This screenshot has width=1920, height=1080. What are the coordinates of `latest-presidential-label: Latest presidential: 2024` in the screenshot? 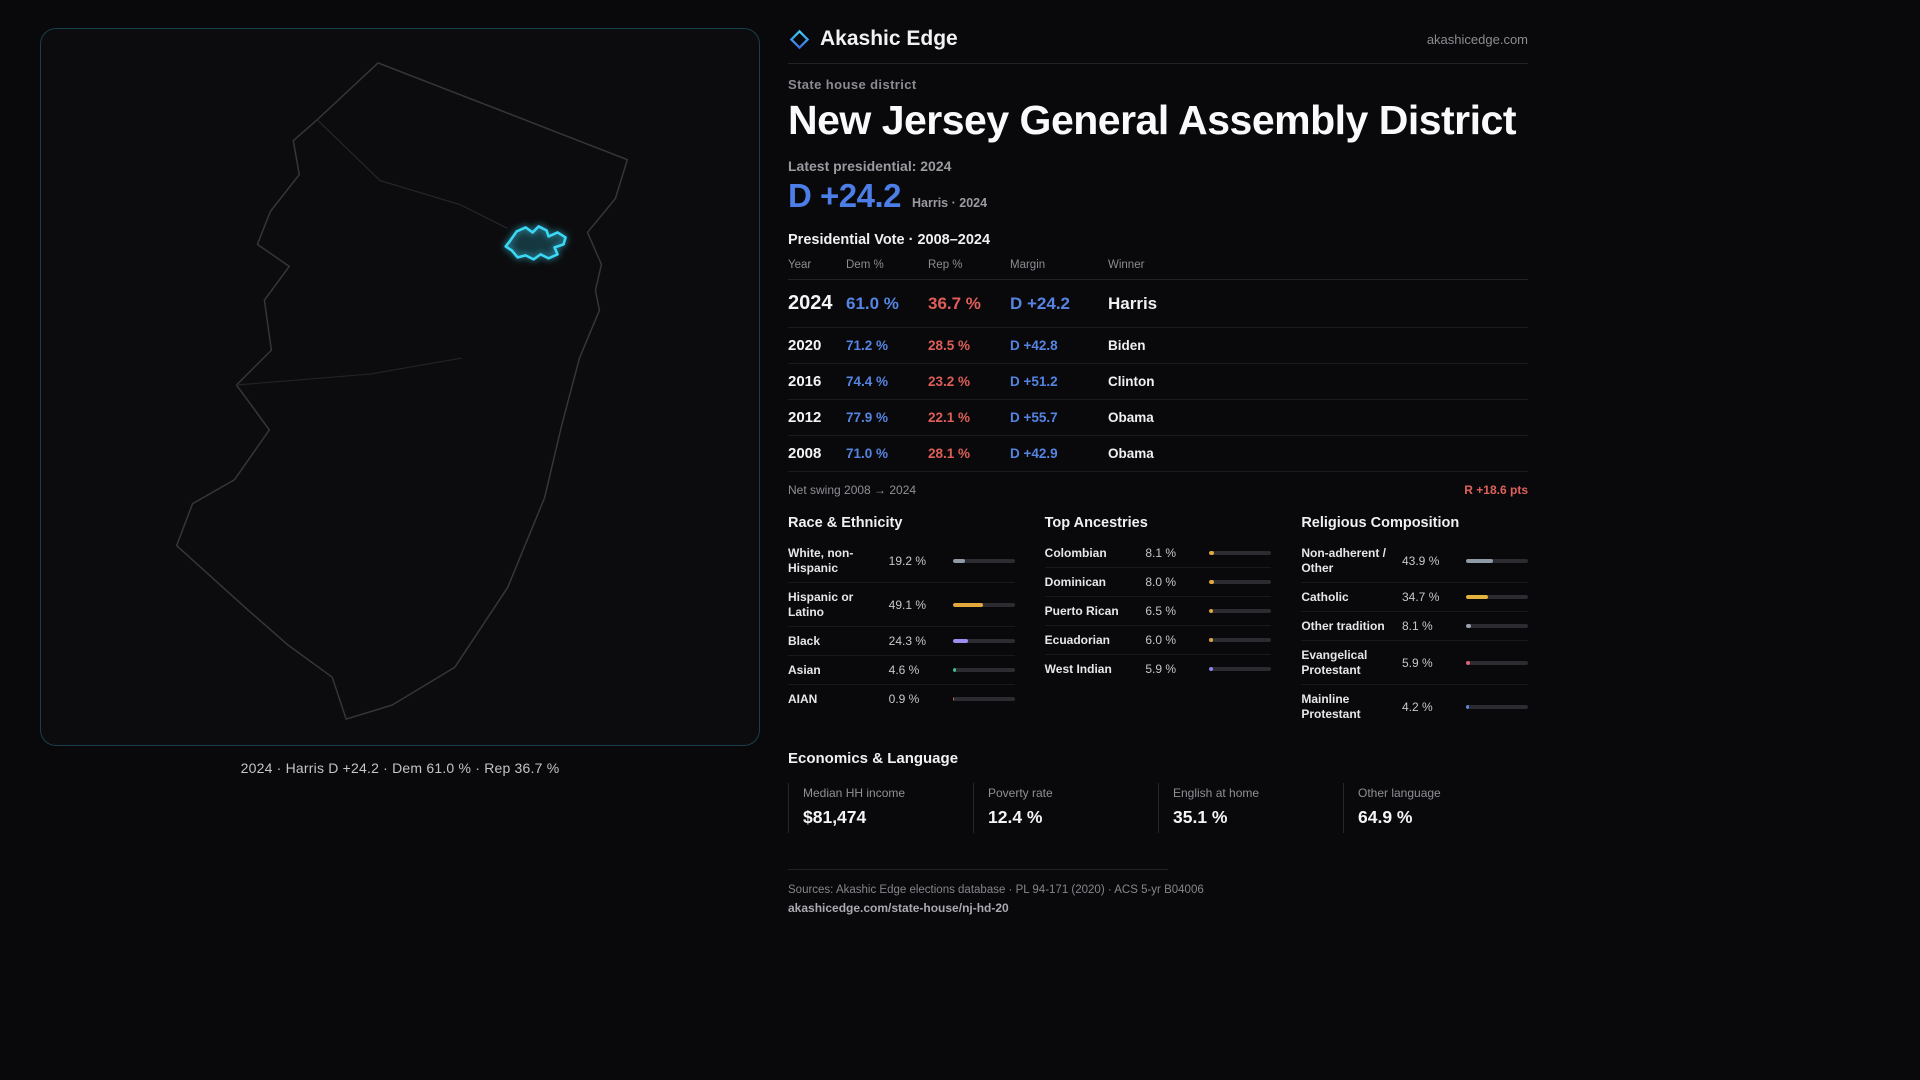 It's located at (870, 166).